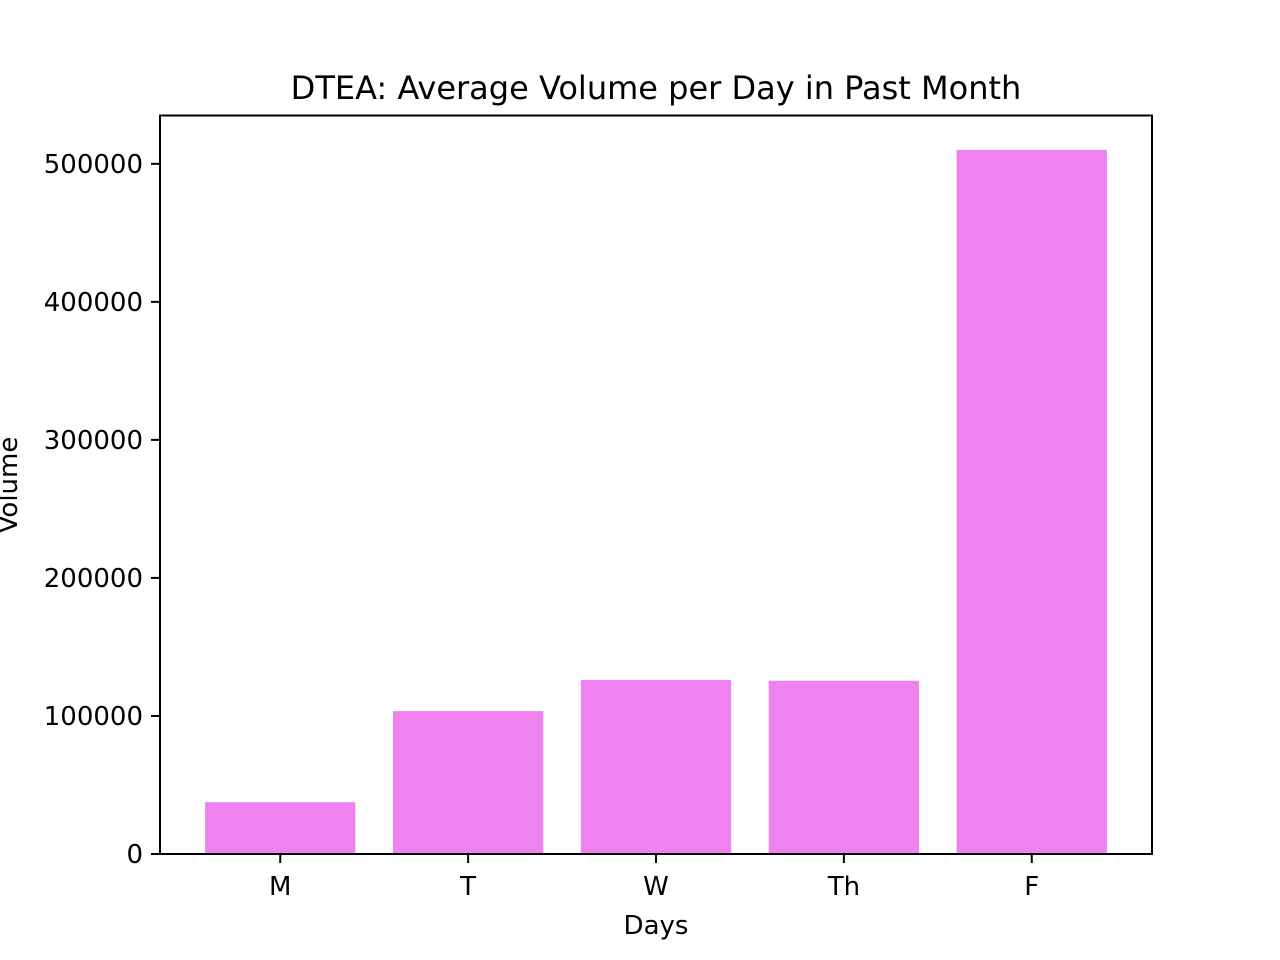 The image size is (1280, 960). What do you see at coordinates (1031, 502) in the screenshot?
I see `bar-f` at bounding box center [1031, 502].